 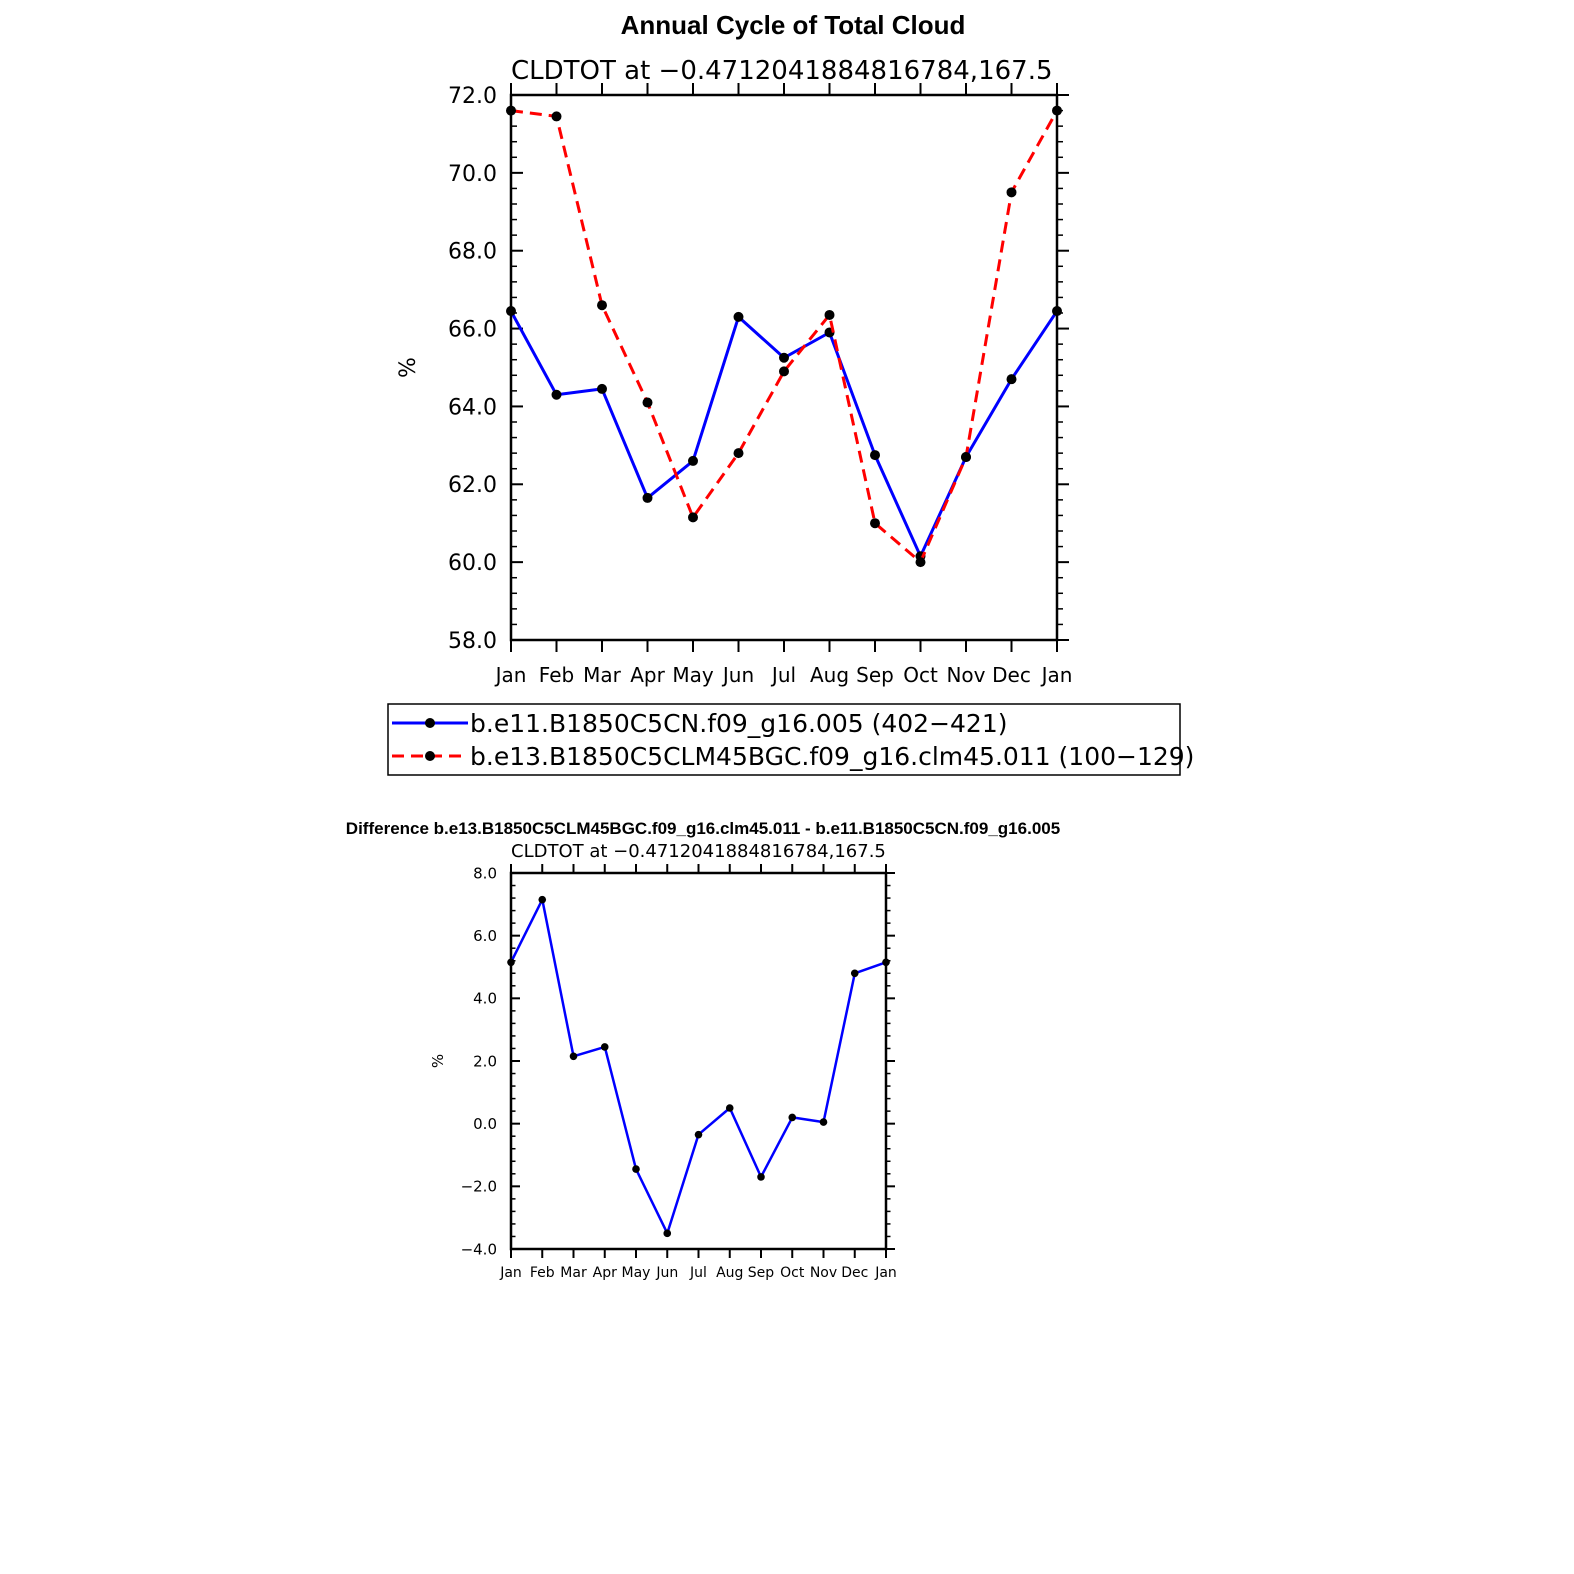 What do you see at coordinates (479, 1187) in the screenshot?
I see `y-tick-label: −2.0` at bounding box center [479, 1187].